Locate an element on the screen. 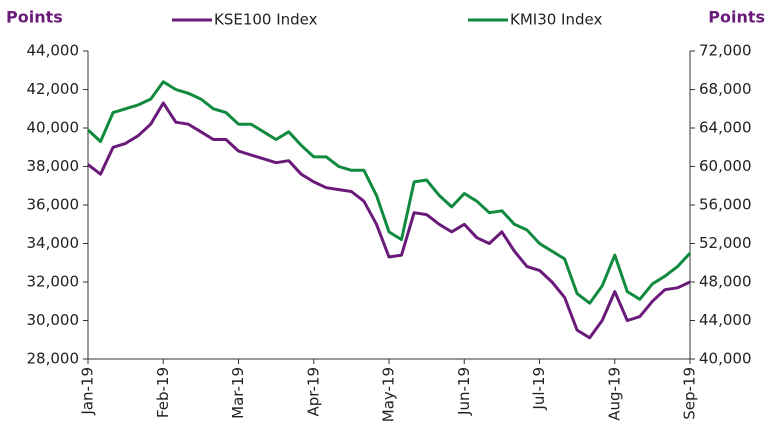  y2-tick-label: 52,000 is located at coordinates (725, 243).